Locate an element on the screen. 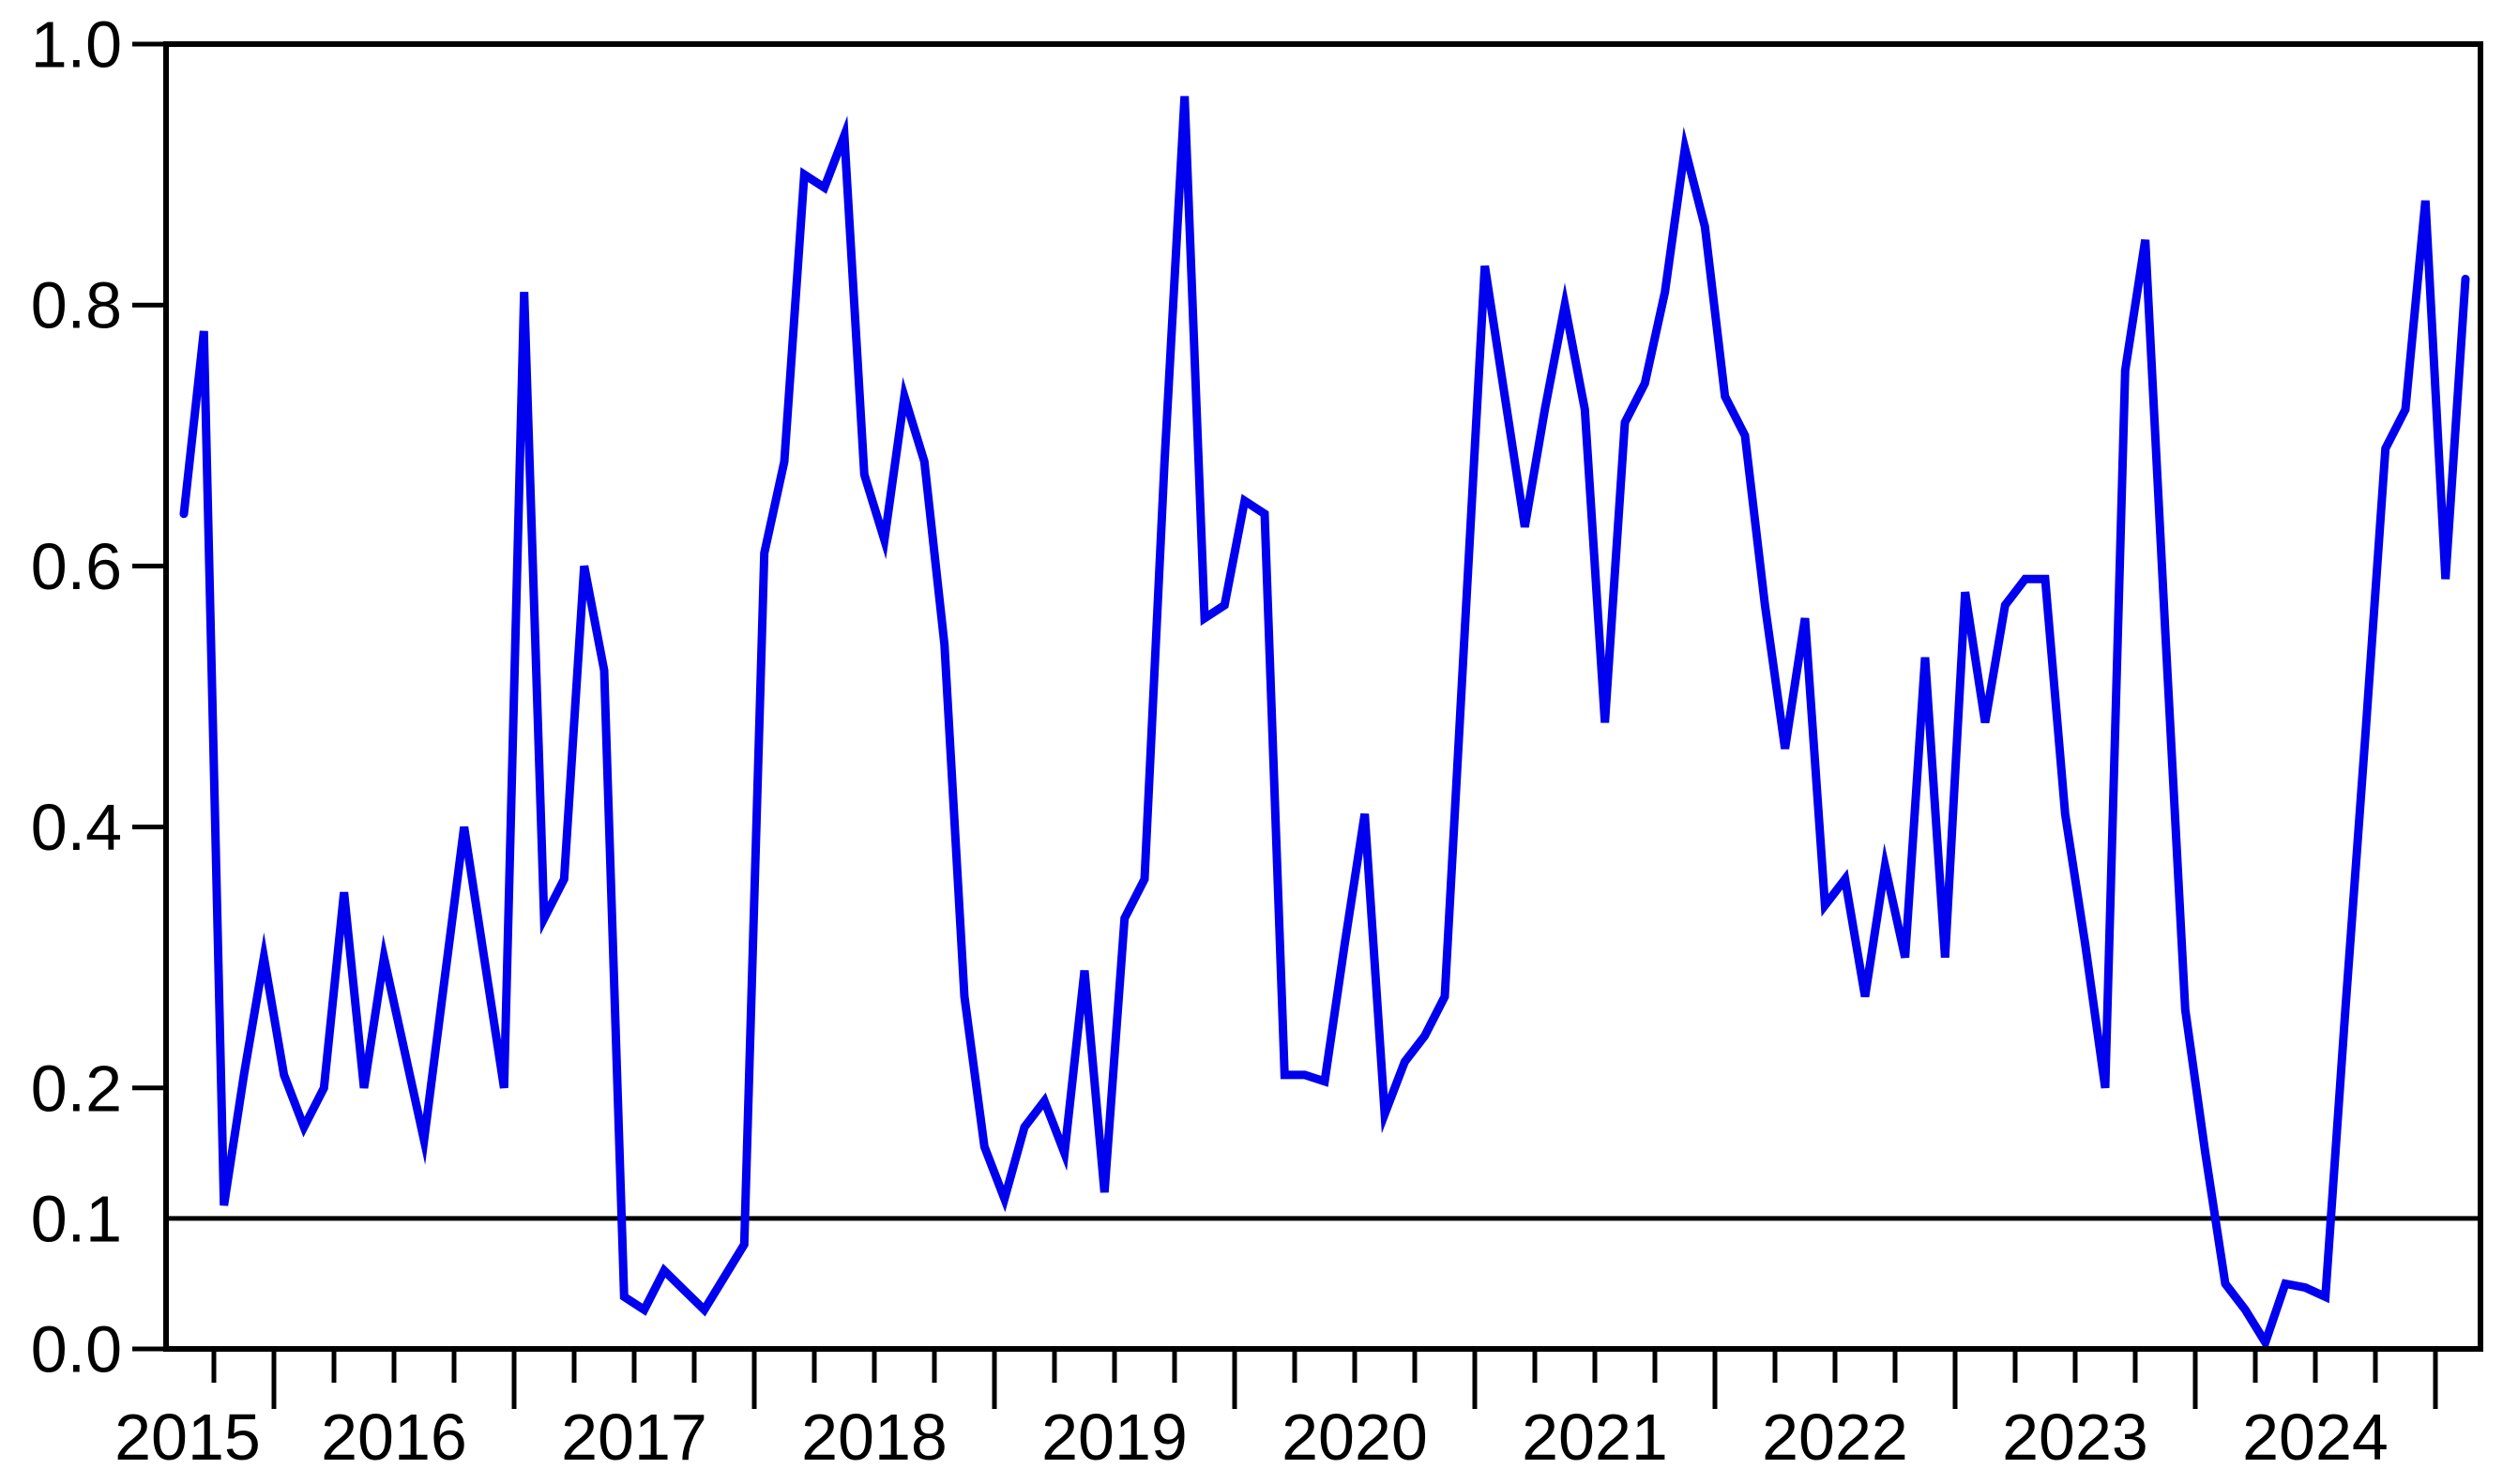  y-tick-label: 0.1 is located at coordinates (76, 1218).